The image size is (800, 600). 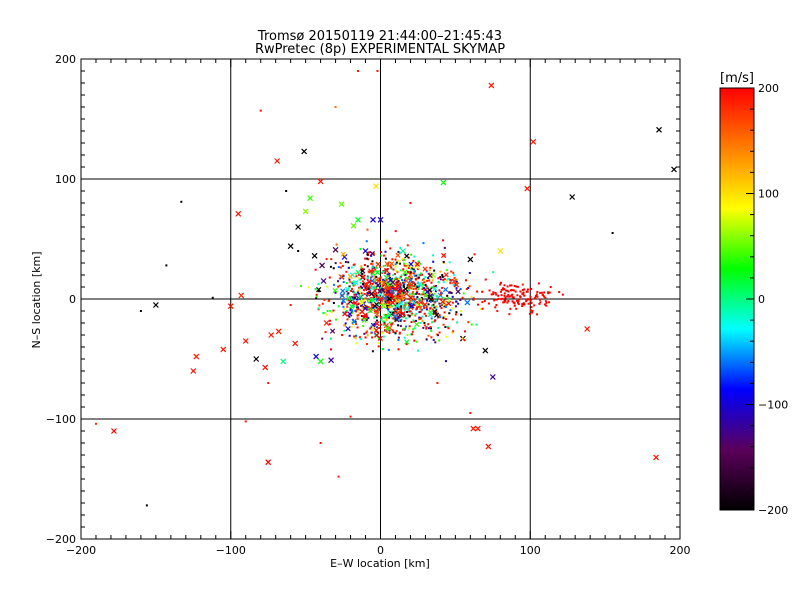 What do you see at coordinates (231, 550) in the screenshot?
I see `x-tick-label: −100` at bounding box center [231, 550].